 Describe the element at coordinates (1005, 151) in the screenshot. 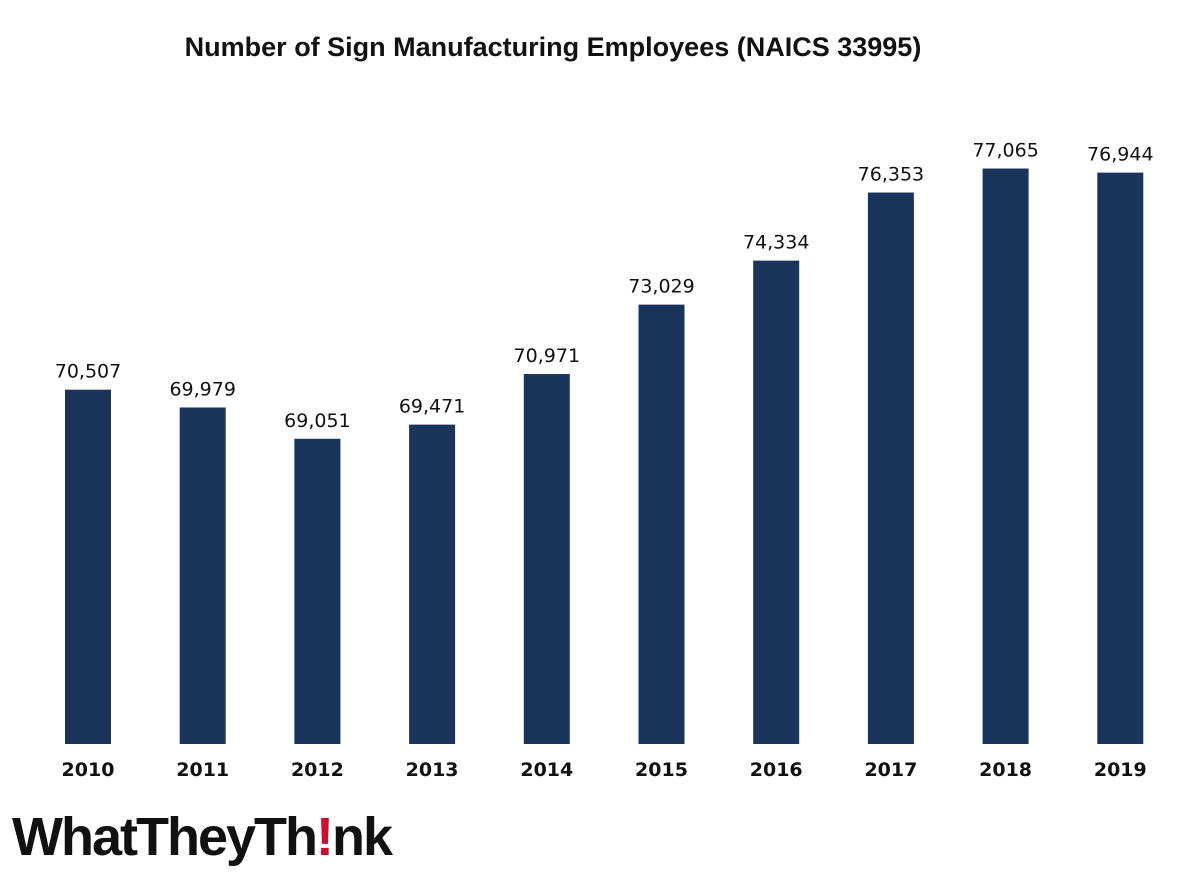

I see `data-label-2018: 77,065` at that location.